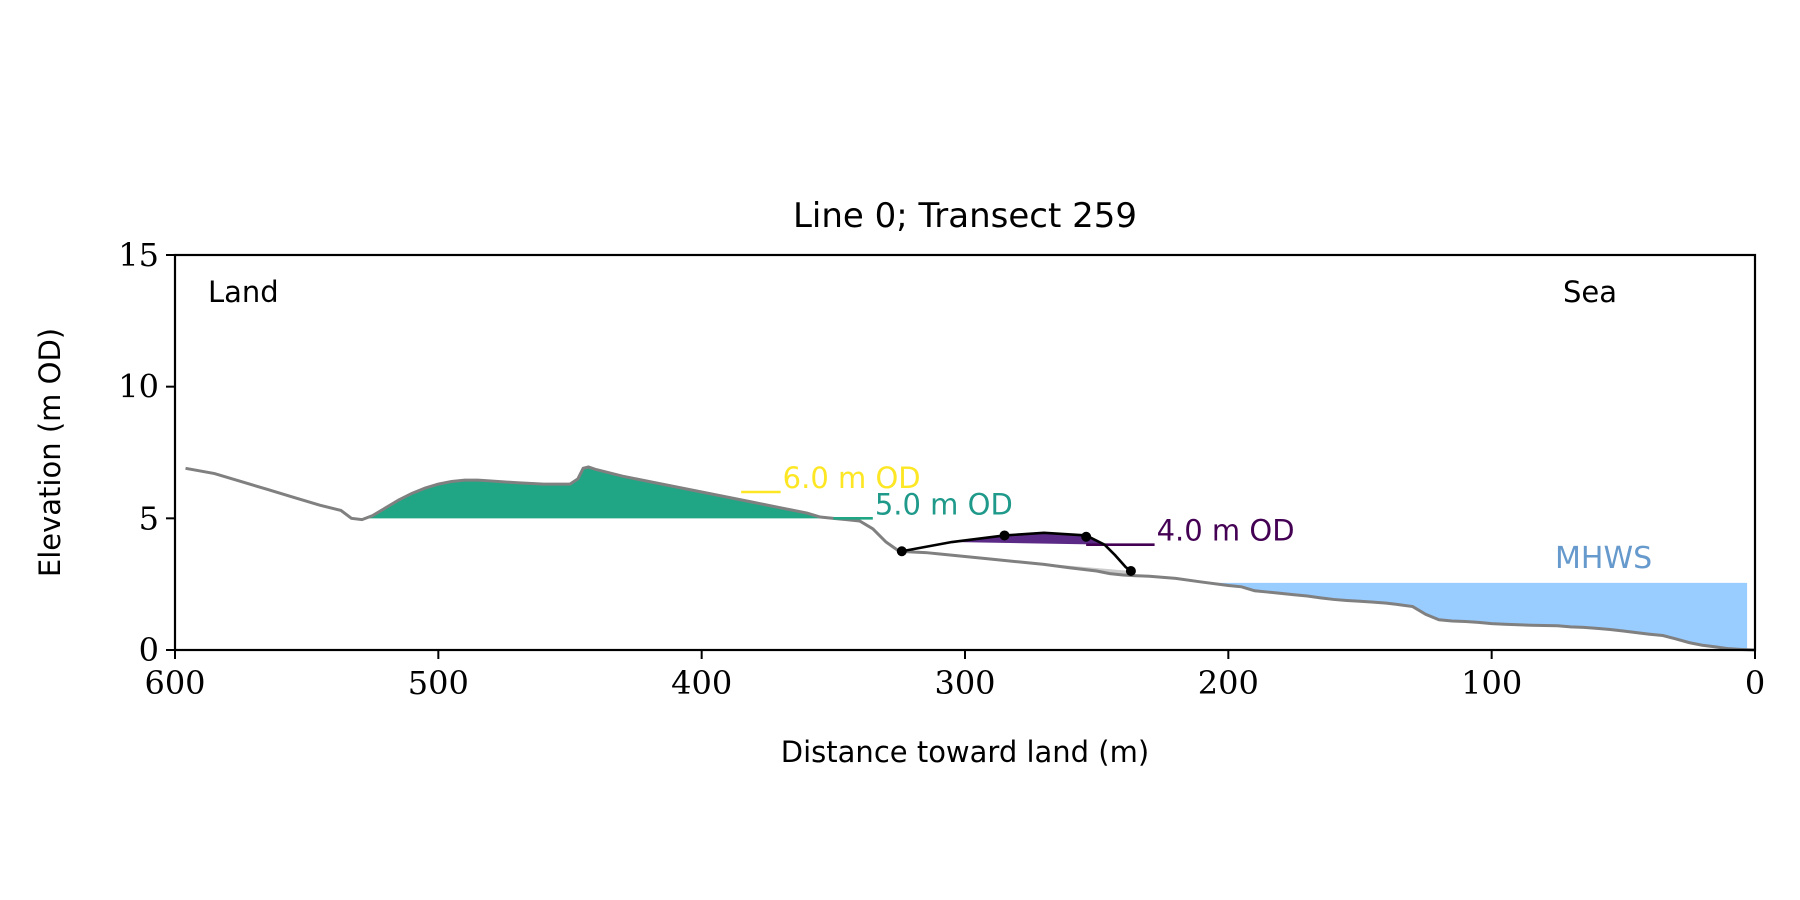  What do you see at coordinates (701, 683) in the screenshot?
I see `x-tick-label-400: 400` at bounding box center [701, 683].